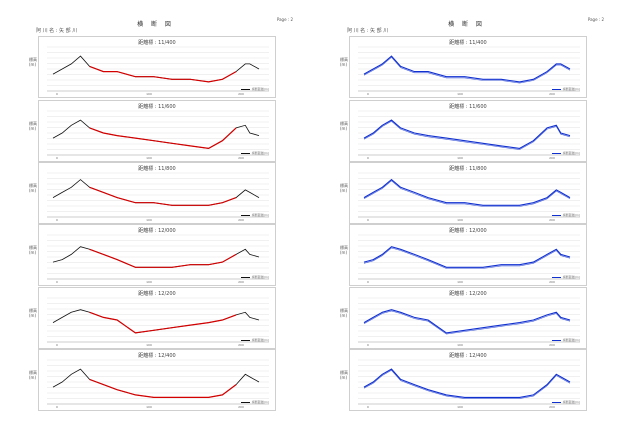 Image resolution: width=622 pixels, height=441 pixels. I want to click on cross-section-chart: 距離標 : 12/000 標高 (m) 0 100 200 横断距離(m), so click(152, 255).